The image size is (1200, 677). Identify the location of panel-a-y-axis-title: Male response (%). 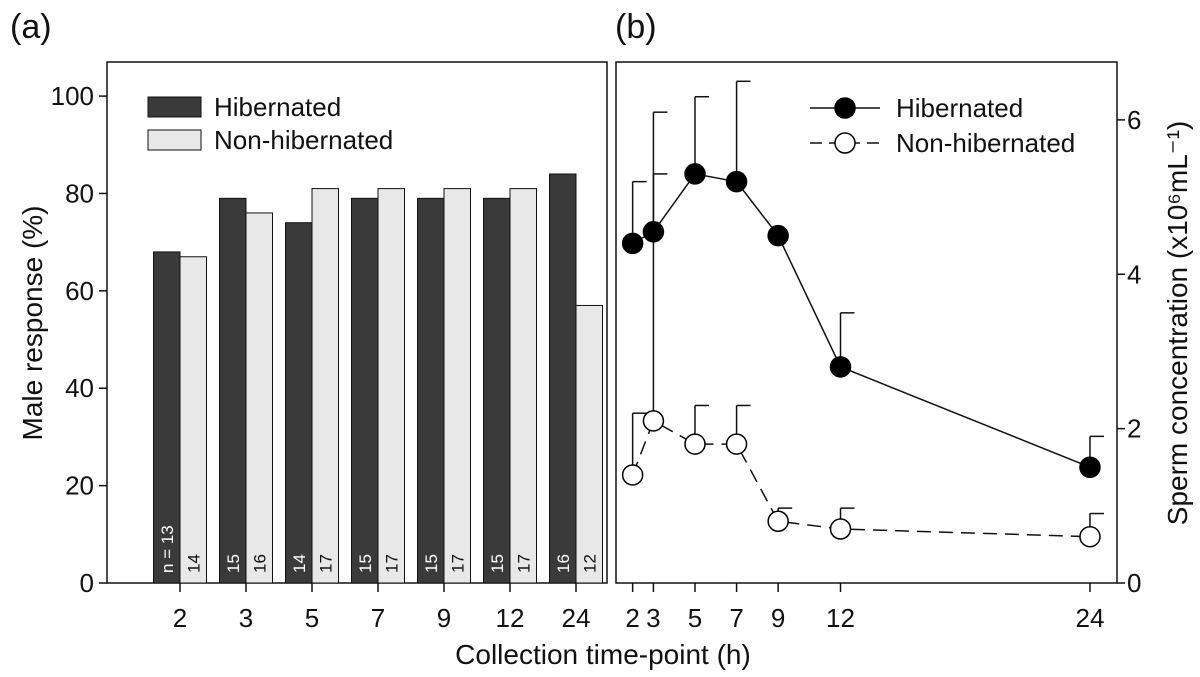
(32, 323).